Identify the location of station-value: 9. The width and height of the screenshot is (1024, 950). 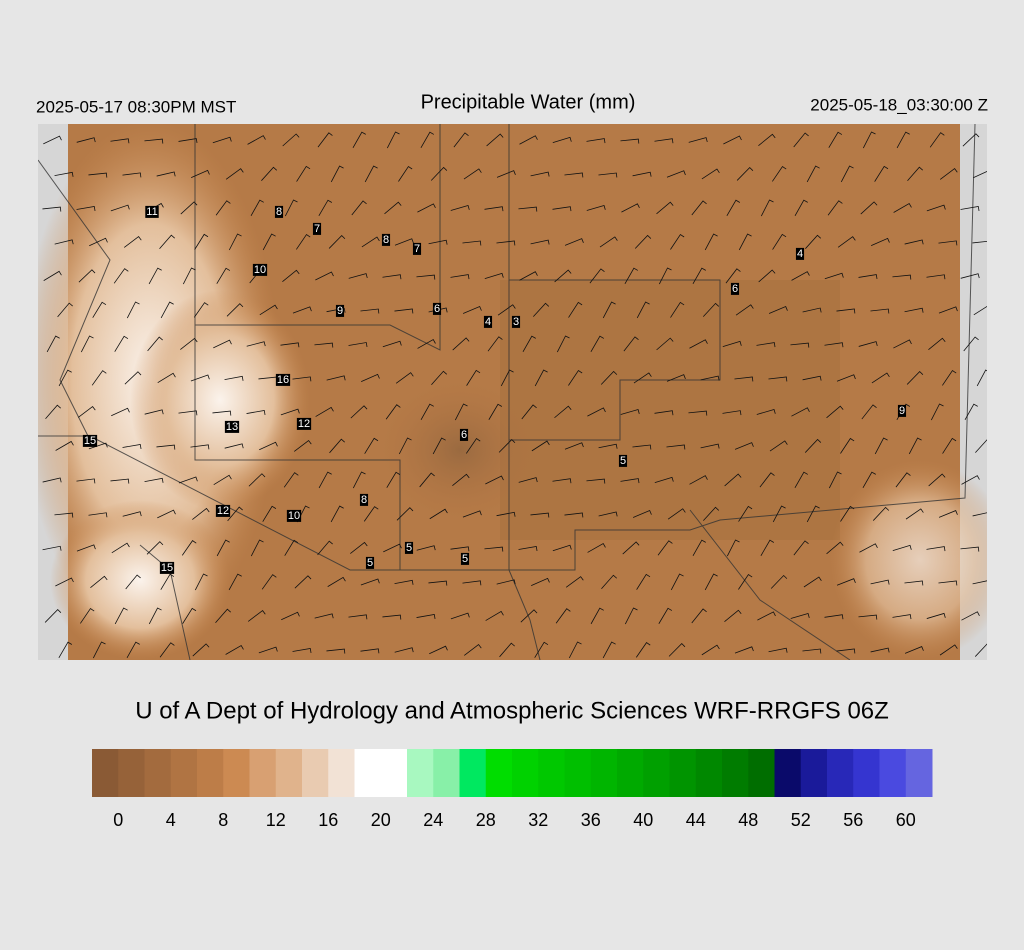
(340, 311).